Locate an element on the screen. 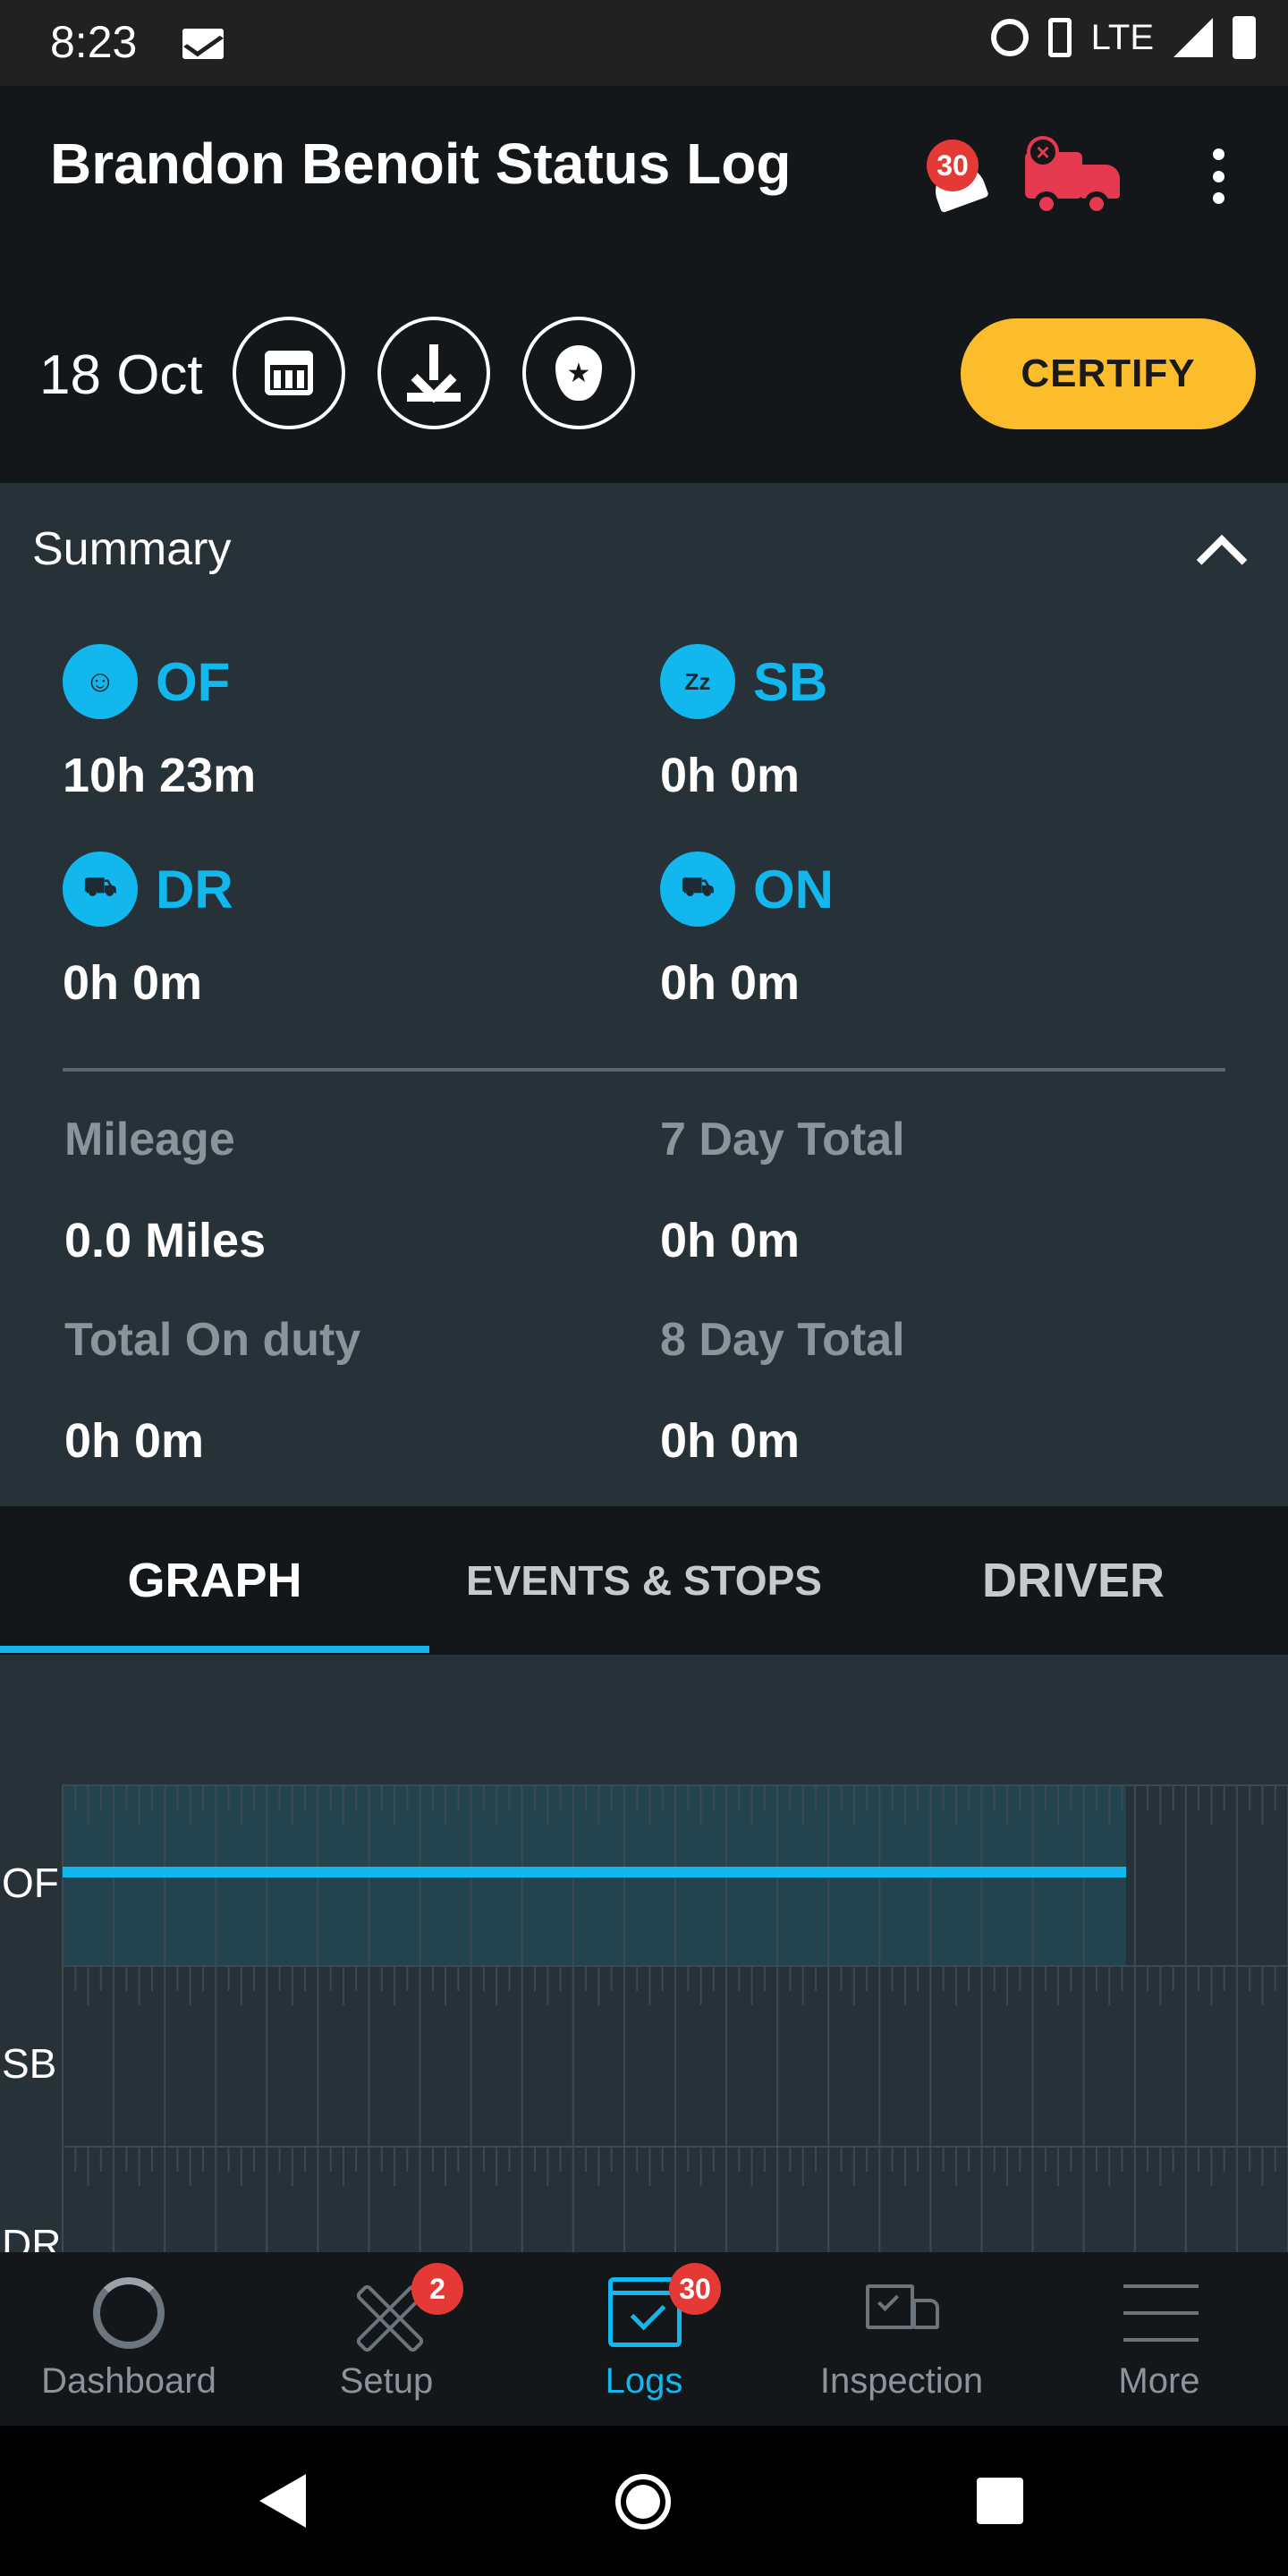 This screenshot has height=2576, width=1288. status-code: SB is located at coordinates (790, 681).